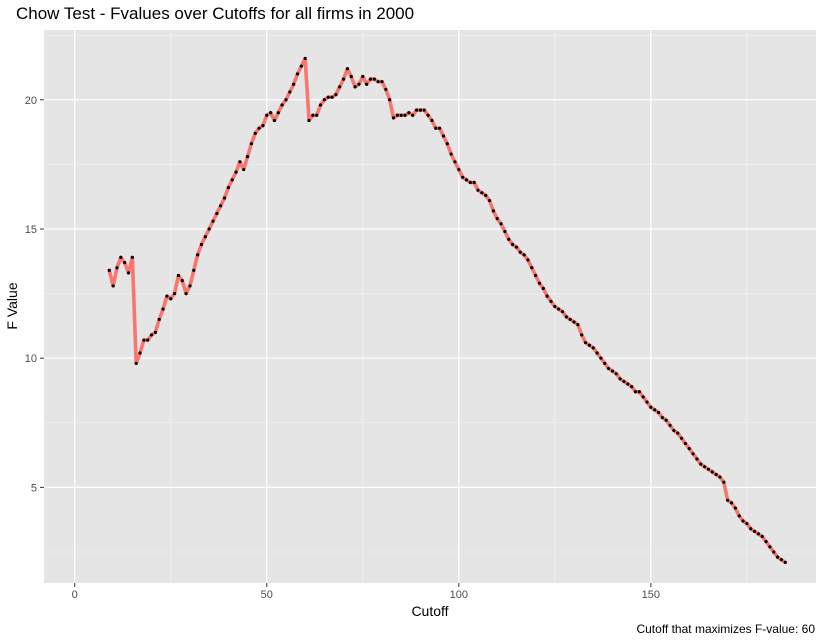  I want to click on y-tick-label: 20, so click(31, 101).